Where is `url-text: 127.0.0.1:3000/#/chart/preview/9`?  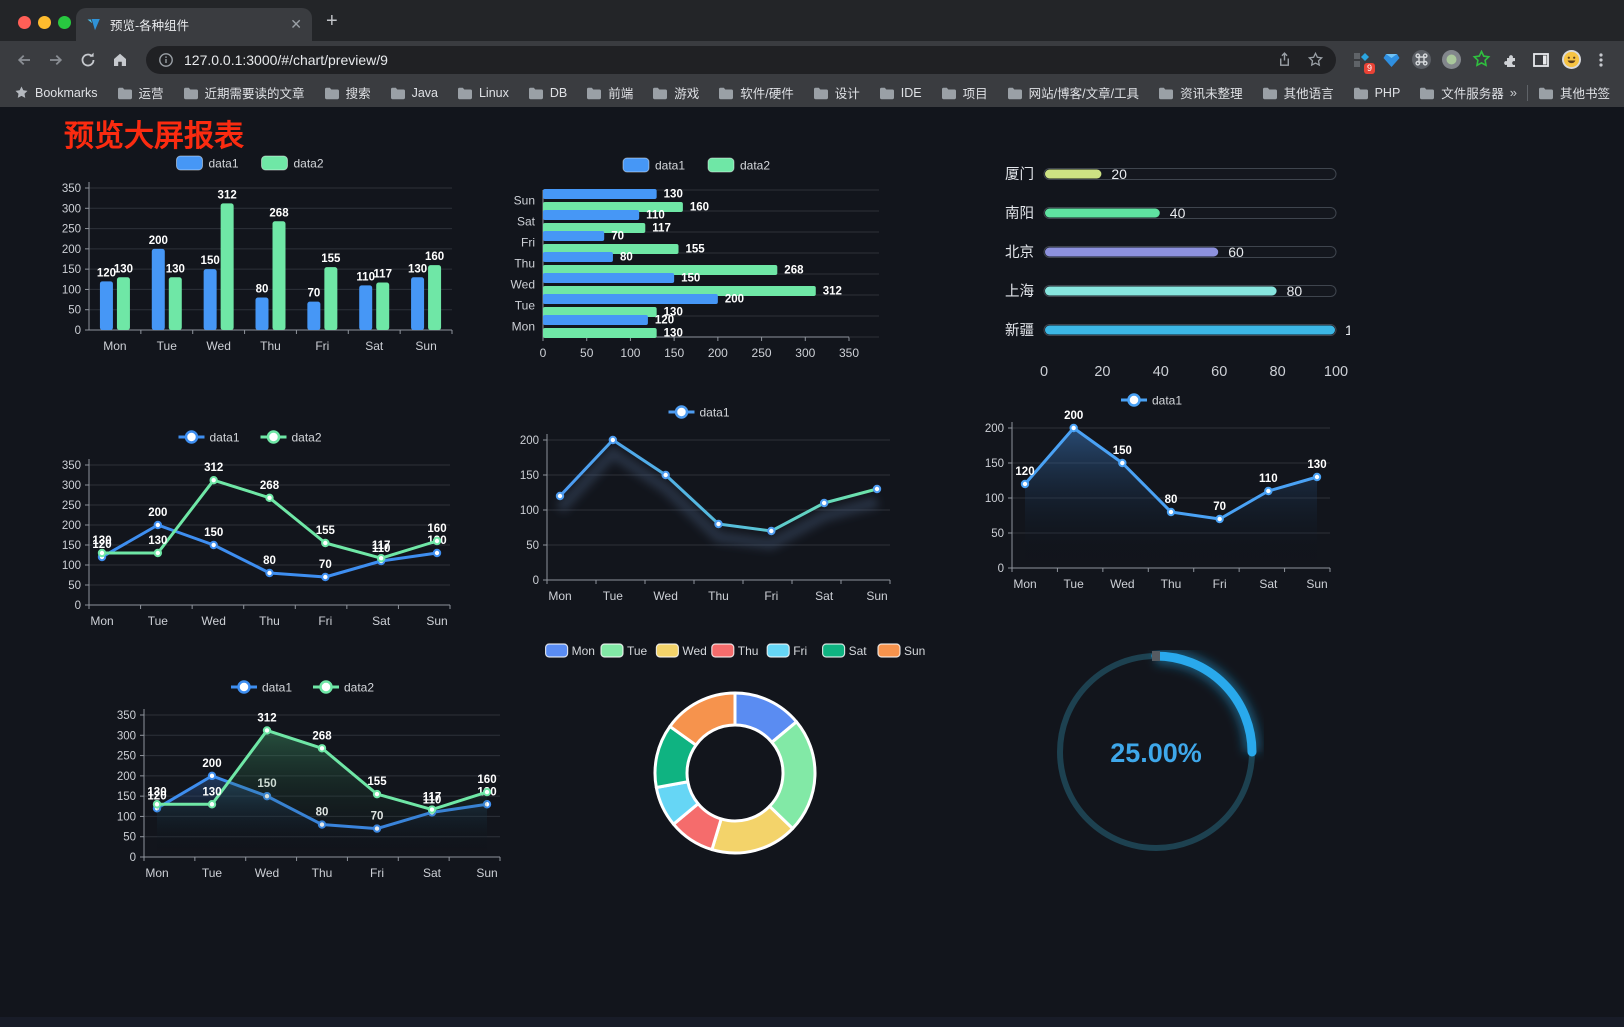 url-text: 127.0.0.1:3000/#/chart/preview/9 is located at coordinates (286, 59).